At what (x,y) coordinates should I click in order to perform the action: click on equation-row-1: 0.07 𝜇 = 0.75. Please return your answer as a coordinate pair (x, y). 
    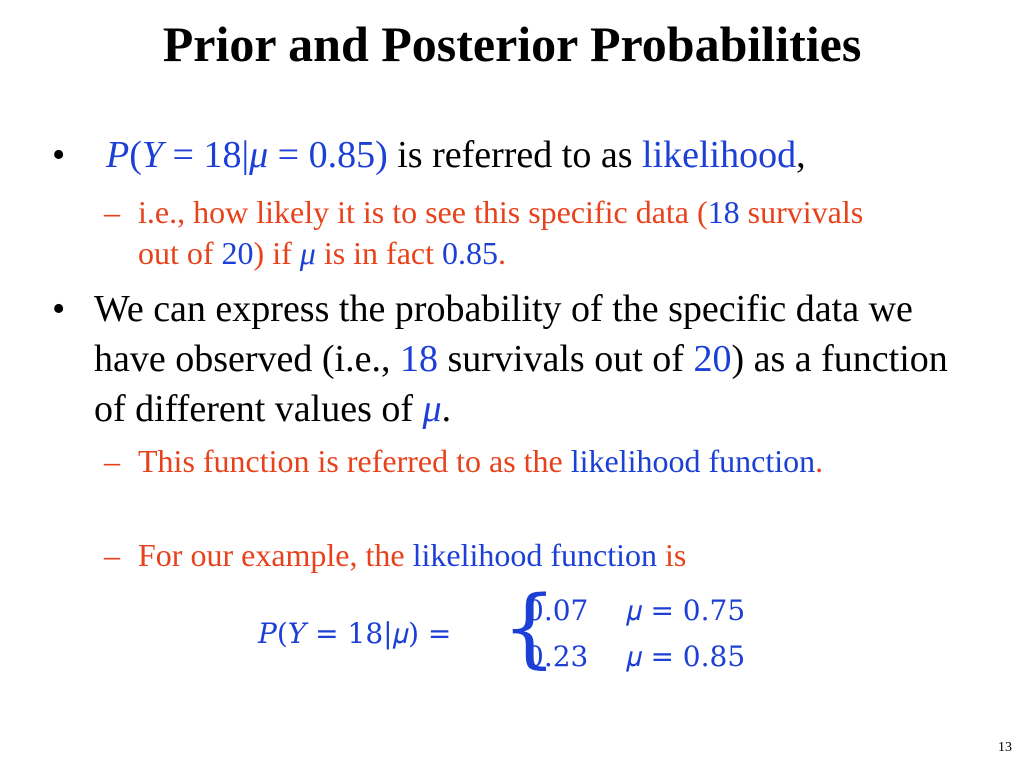
    Looking at the image, I should click on (635, 610).